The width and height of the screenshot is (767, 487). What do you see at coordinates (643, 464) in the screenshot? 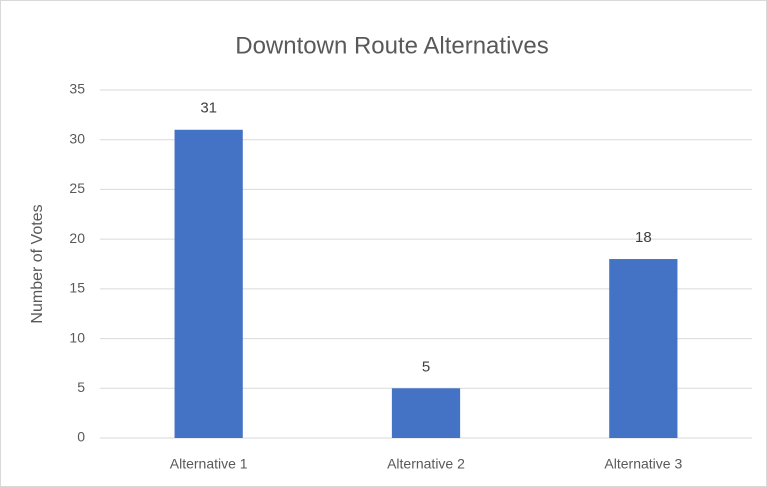
I see `x-tick-label: Alternative 3` at bounding box center [643, 464].